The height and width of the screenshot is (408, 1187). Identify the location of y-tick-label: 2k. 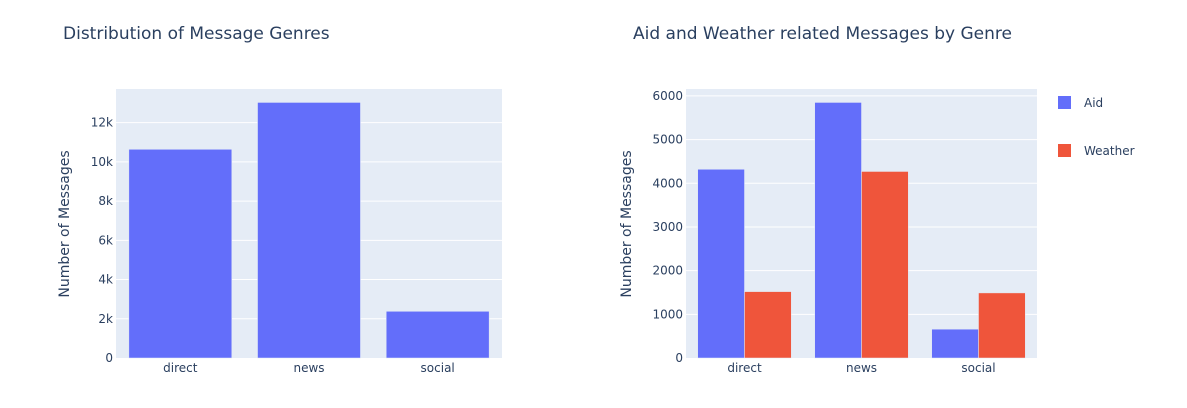
(105, 319).